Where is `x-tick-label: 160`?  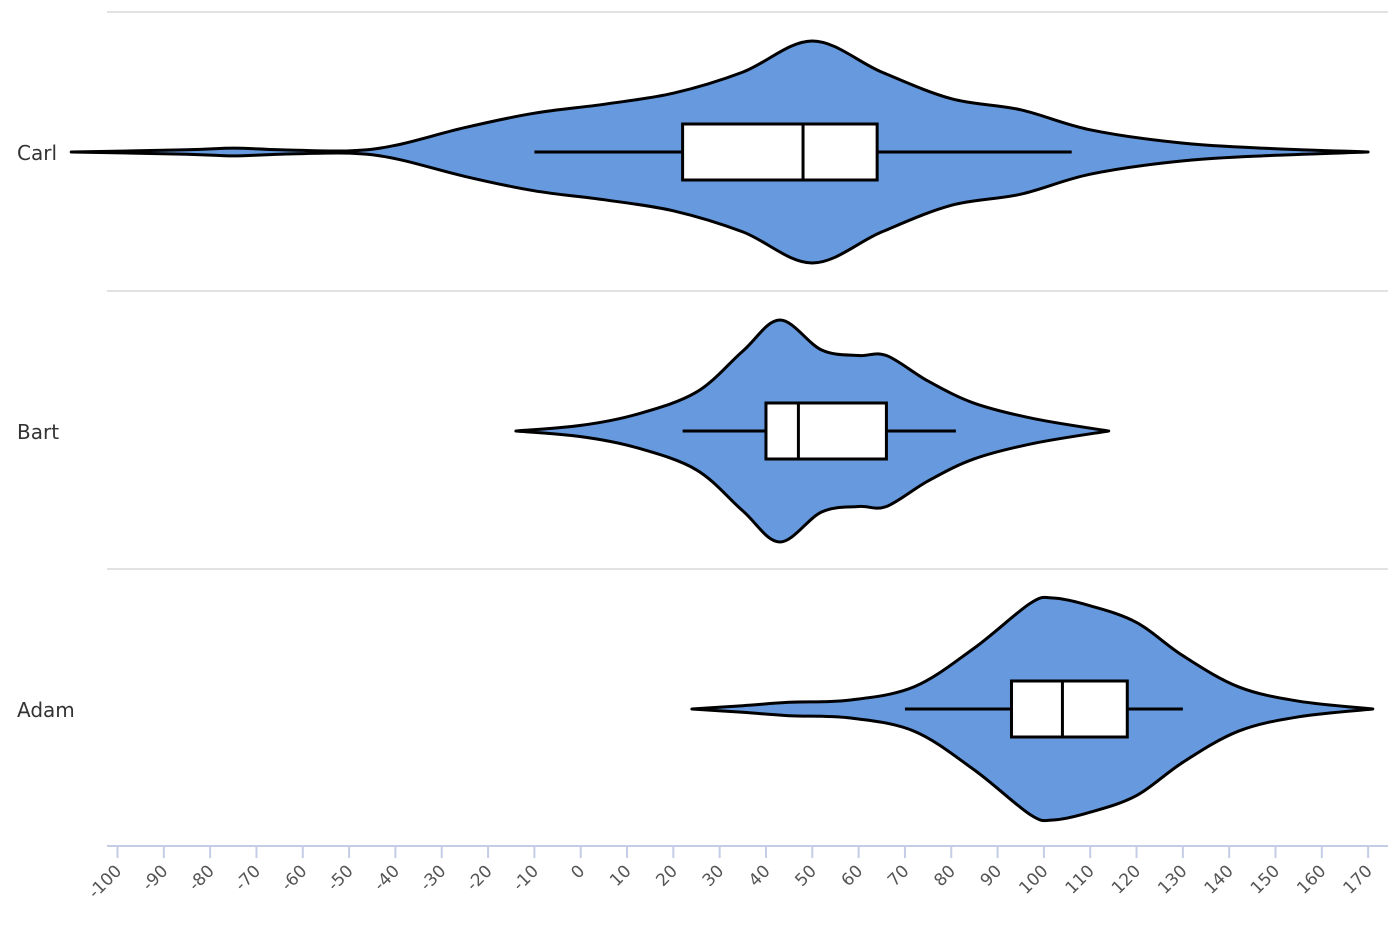
x-tick-label: 160 is located at coordinates (1311, 879).